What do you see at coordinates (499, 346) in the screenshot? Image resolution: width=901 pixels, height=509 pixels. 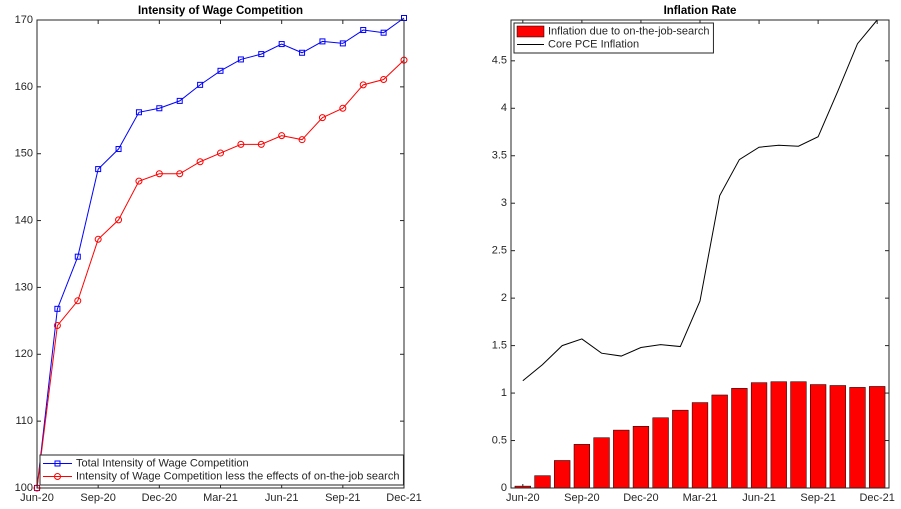 I see `y-tick-label: 1.5` at bounding box center [499, 346].